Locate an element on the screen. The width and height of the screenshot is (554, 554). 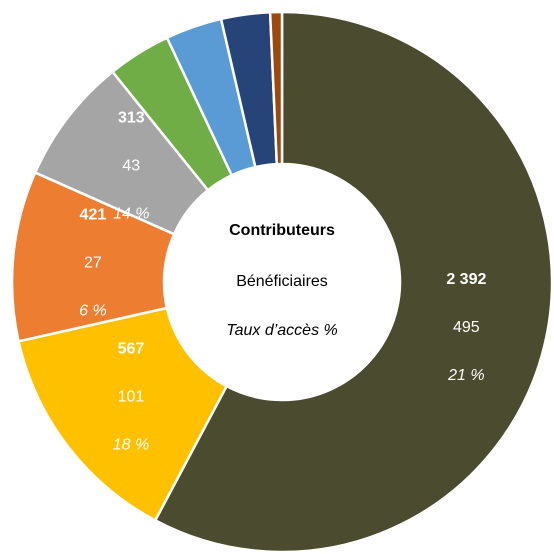
beneficiaries-label: 27 is located at coordinates (93, 263).